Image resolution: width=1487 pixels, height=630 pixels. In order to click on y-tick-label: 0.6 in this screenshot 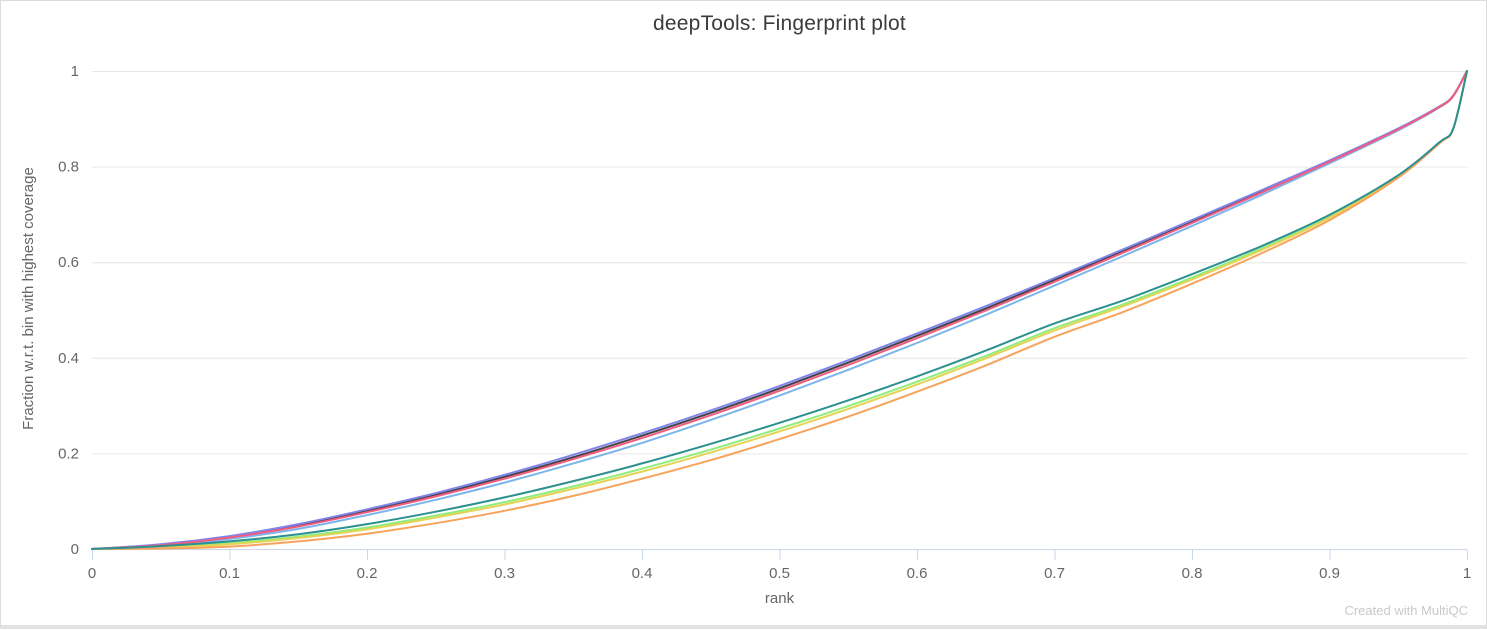, I will do `click(68, 262)`.